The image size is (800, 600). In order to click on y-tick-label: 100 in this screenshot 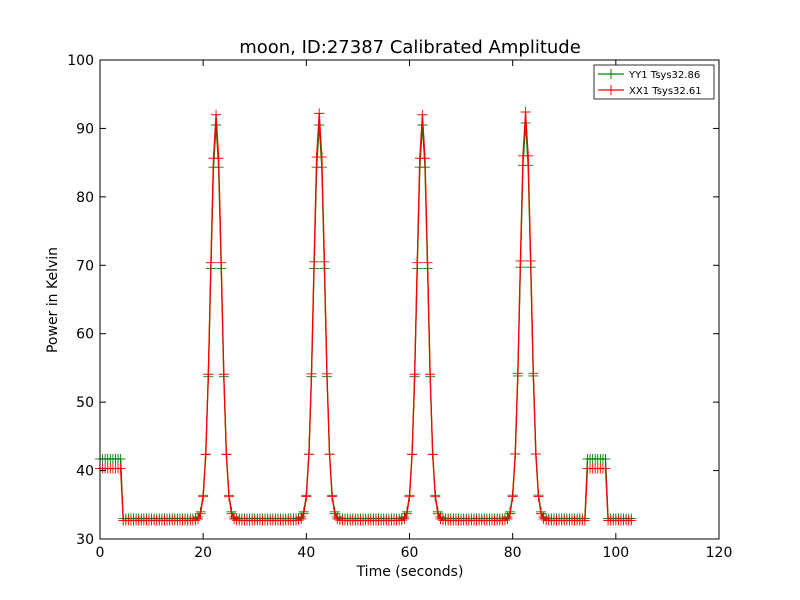, I will do `click(80, 61)`.